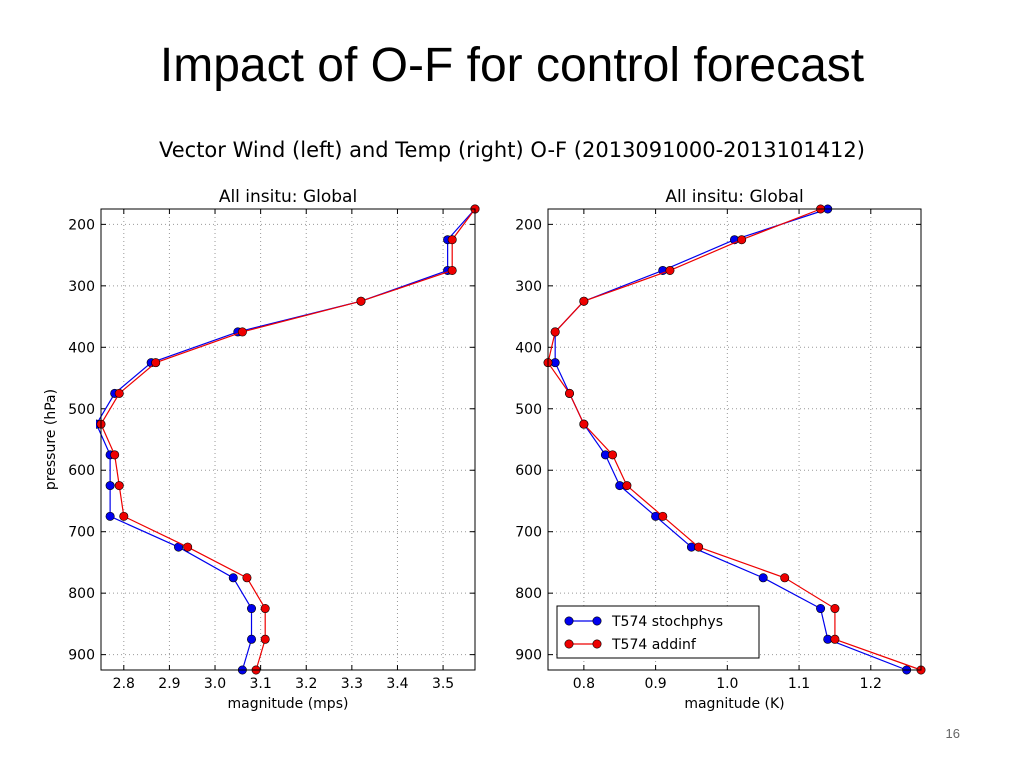 Image resolution: width=1024 pixels, height=768 pixels. I want to click on x-tick-label: 3.3, so click(352, 684).